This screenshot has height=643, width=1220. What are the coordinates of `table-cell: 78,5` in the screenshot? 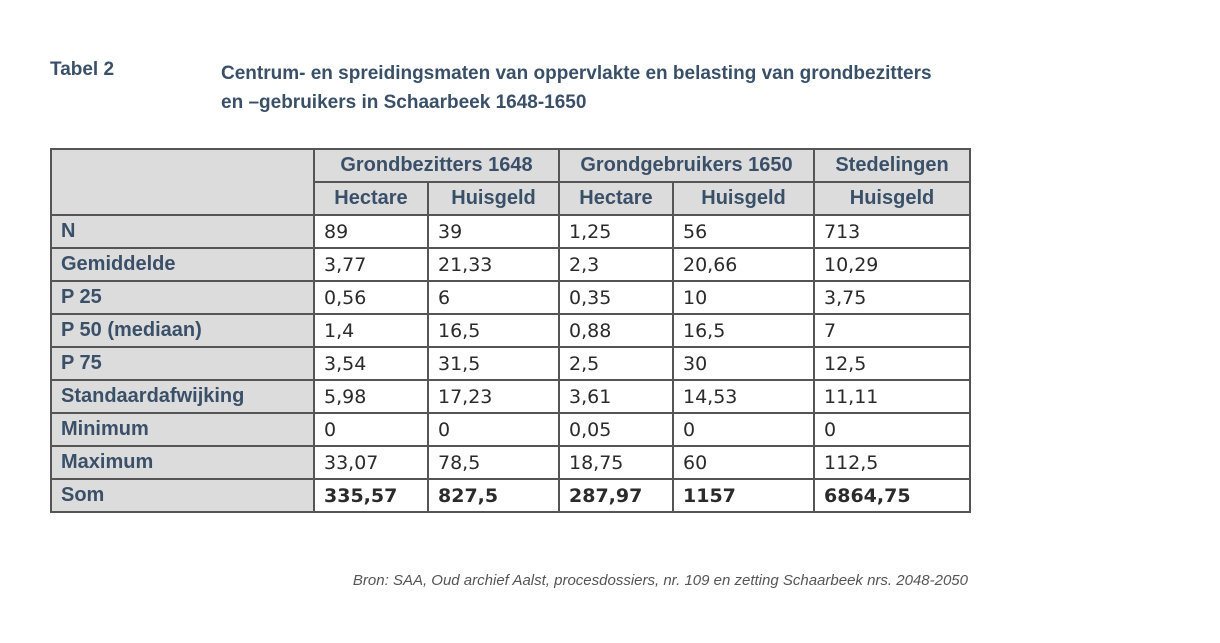 It's located at (493, 462).